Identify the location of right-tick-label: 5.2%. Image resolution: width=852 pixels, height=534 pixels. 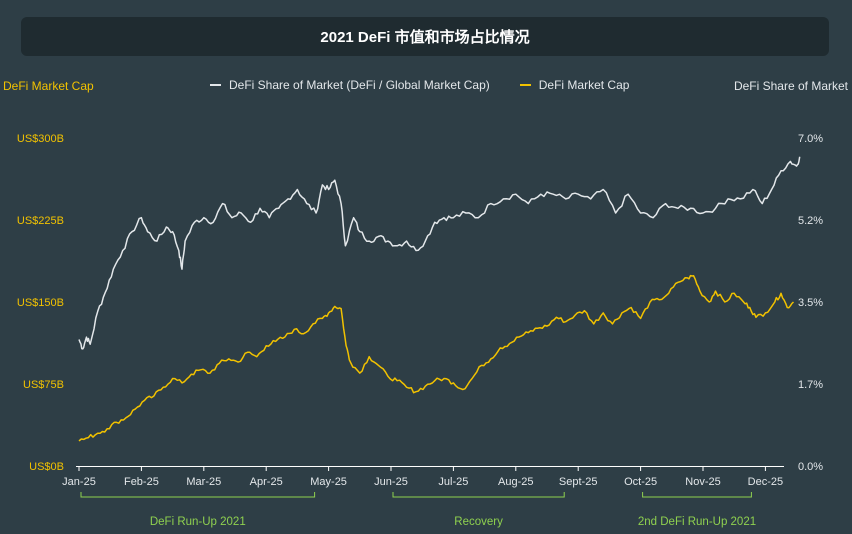
(810, 221).